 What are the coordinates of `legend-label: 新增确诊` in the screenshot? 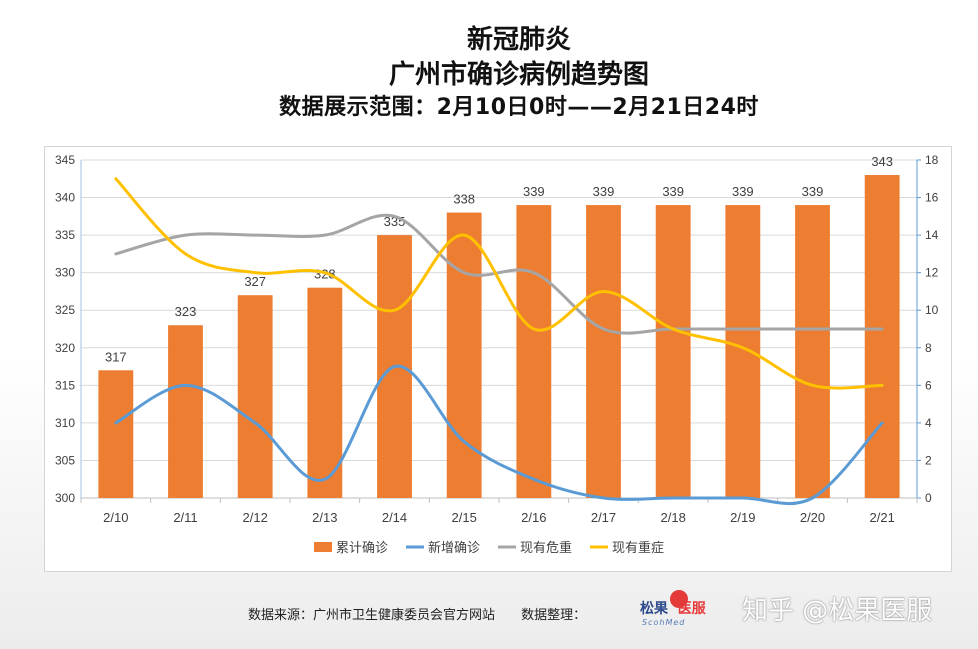 It's located at (454, 548).